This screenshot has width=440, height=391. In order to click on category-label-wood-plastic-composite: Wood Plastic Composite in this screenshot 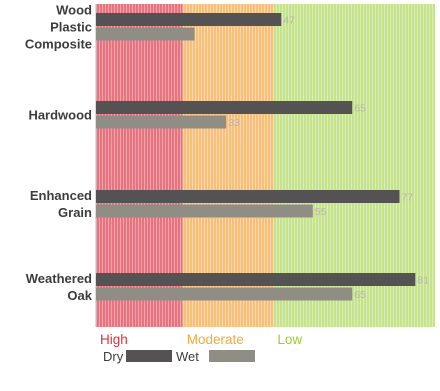, I will do `click(58, 26)`.